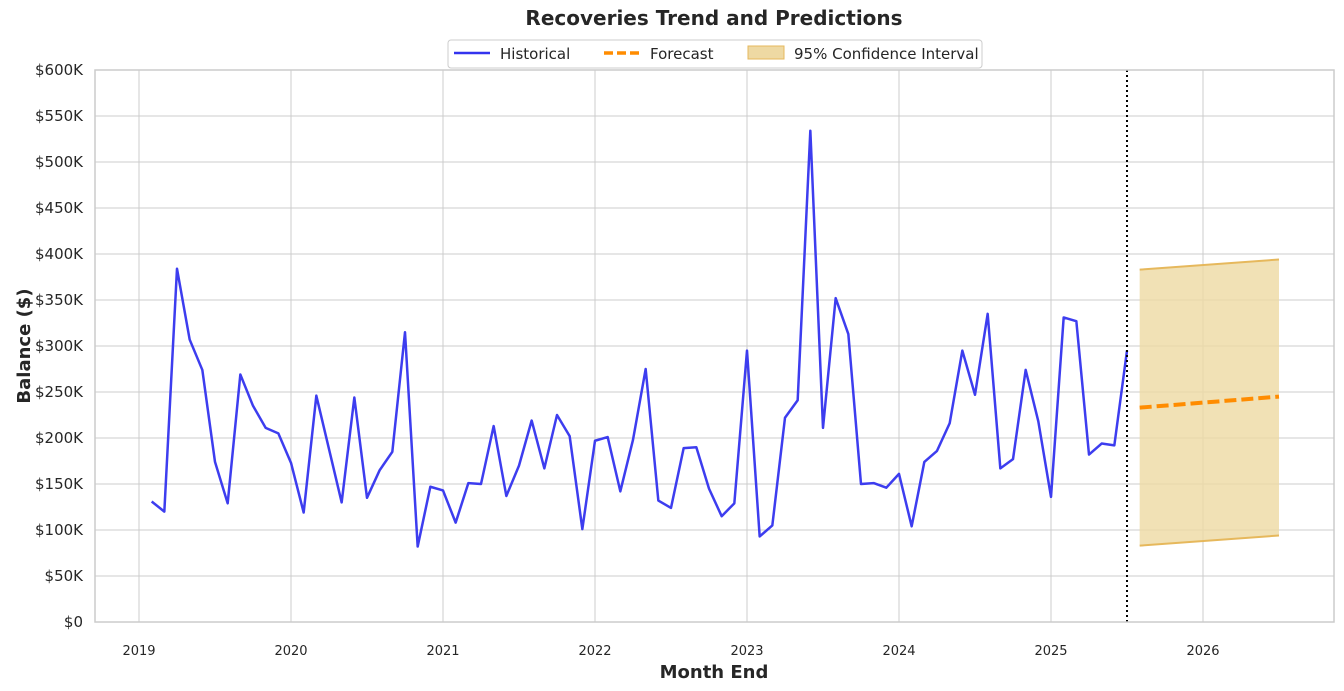 Image resolution: width=1344 pixels, height=691 pixels. Describe the element at coordinates (670, 651) in the screenshot. I see `x-tick-labels: 2019 2020 2021 2022 2023 2024 2025 2026` at that location.